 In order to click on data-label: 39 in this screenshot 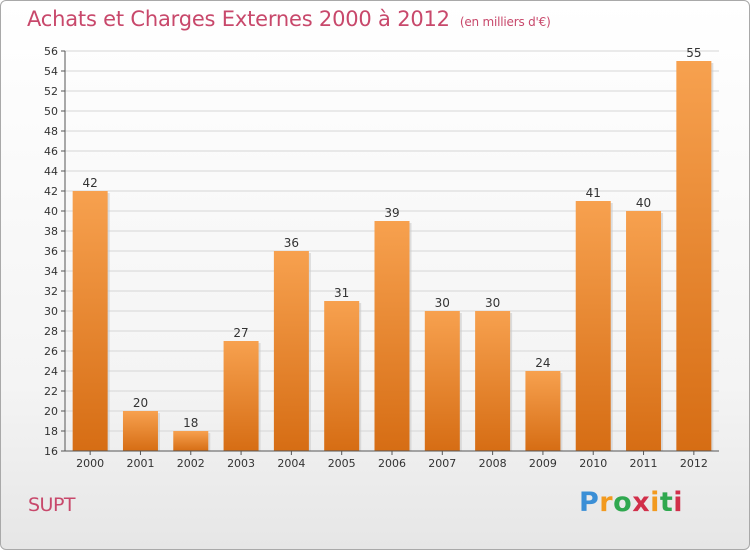, I will do `click(391, 213)`.